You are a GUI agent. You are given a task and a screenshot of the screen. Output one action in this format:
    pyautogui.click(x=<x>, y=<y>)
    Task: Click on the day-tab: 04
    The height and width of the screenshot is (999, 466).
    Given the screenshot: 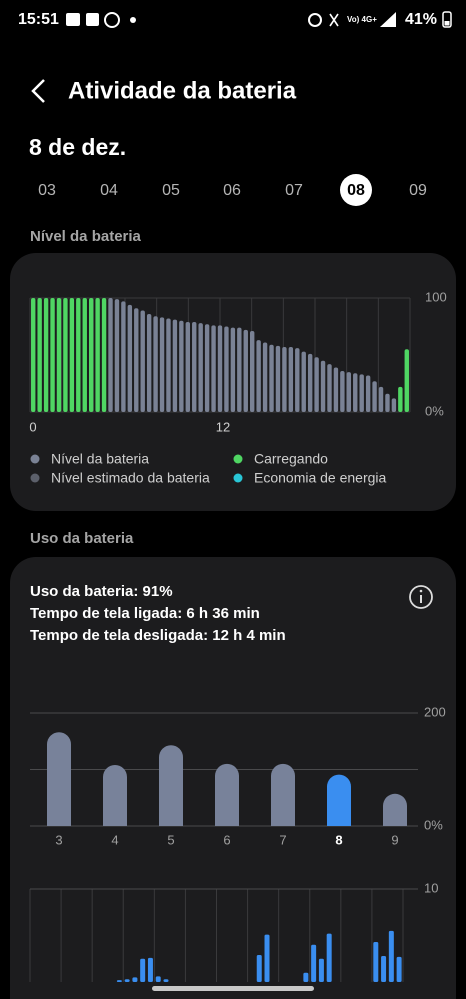 What is the action you would take?
    pyautogui.click(x=109, y=190)
    